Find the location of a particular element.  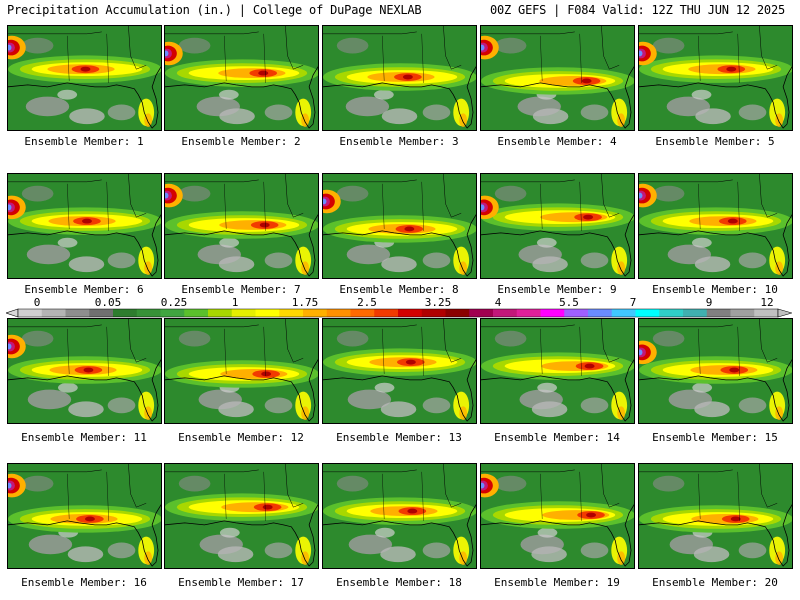

ensemble-member-caption: Ensemble Member: 18 is located at coordinates (399, 582).